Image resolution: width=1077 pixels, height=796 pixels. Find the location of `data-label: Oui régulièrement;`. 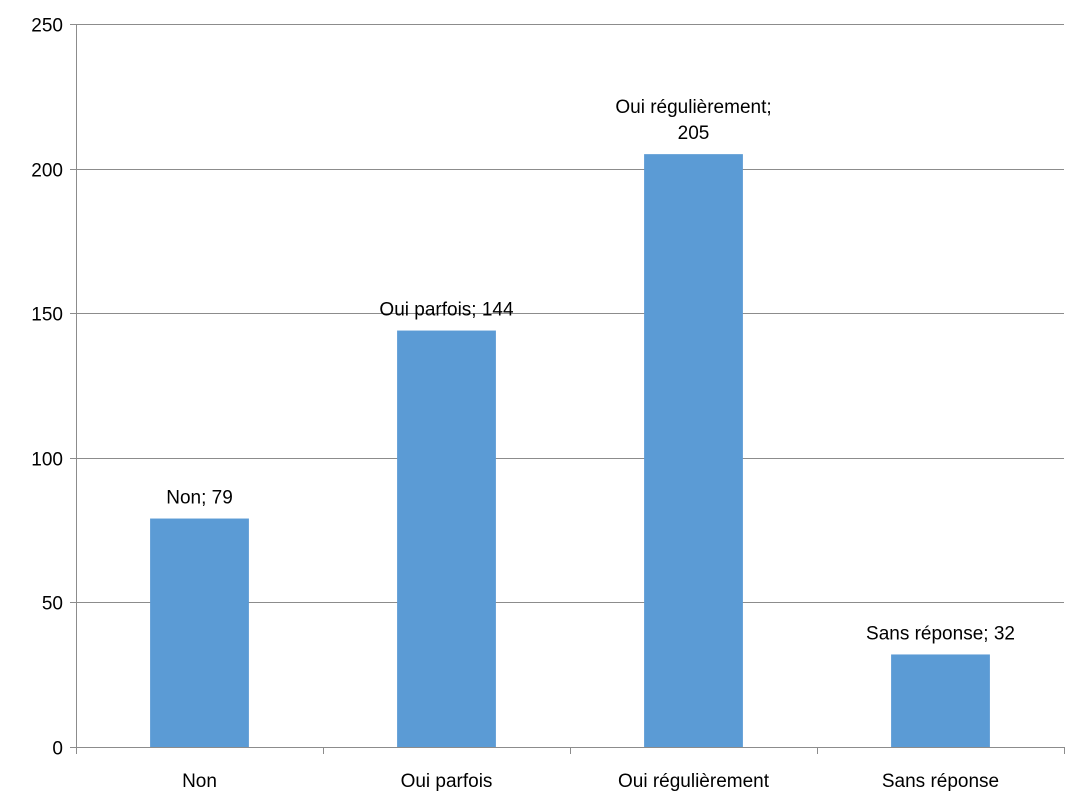

data-label: Oui régulièrement; is located at coordinates (693, 107).